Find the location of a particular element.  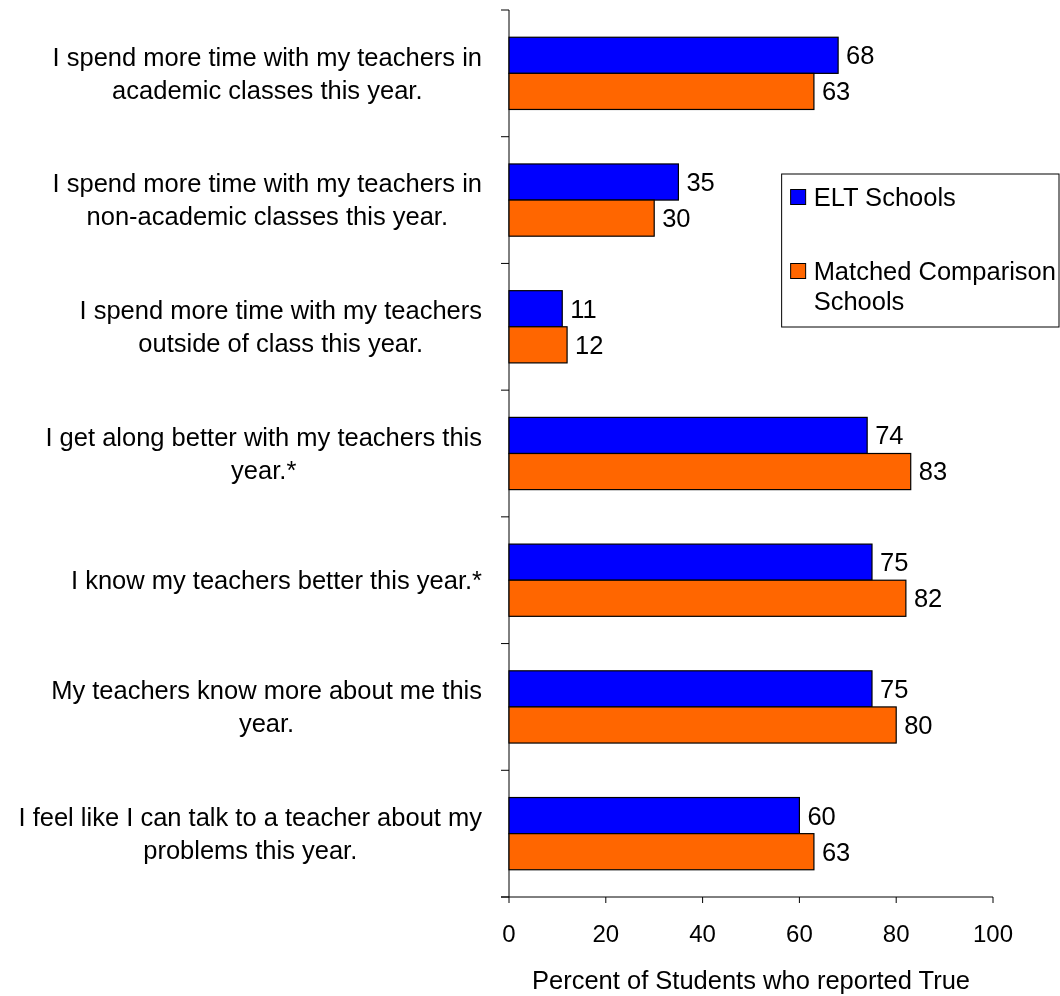

x-tick-label: 100 is located at coordinates (993, 934).